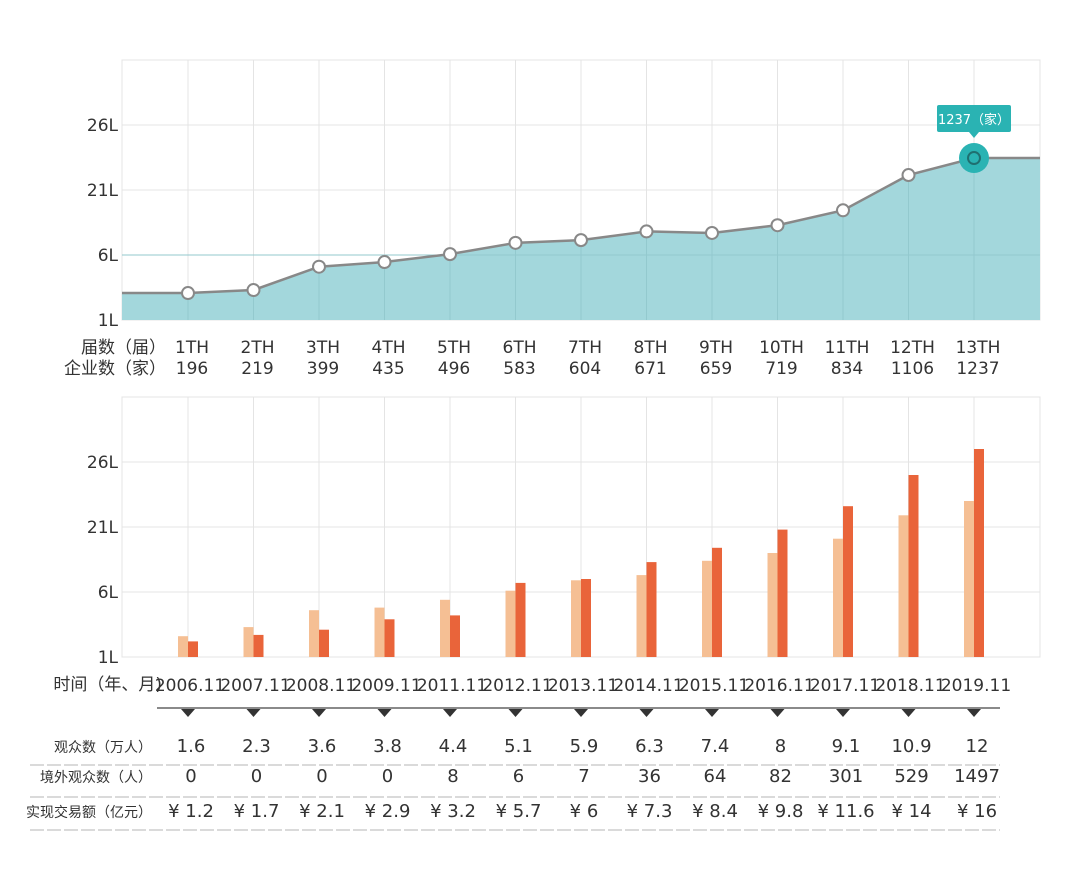 Image resolution: width=1080 pixels, height=894 pixels. I want to click on table-cell: ¥ 1.2, so click(191, 811).